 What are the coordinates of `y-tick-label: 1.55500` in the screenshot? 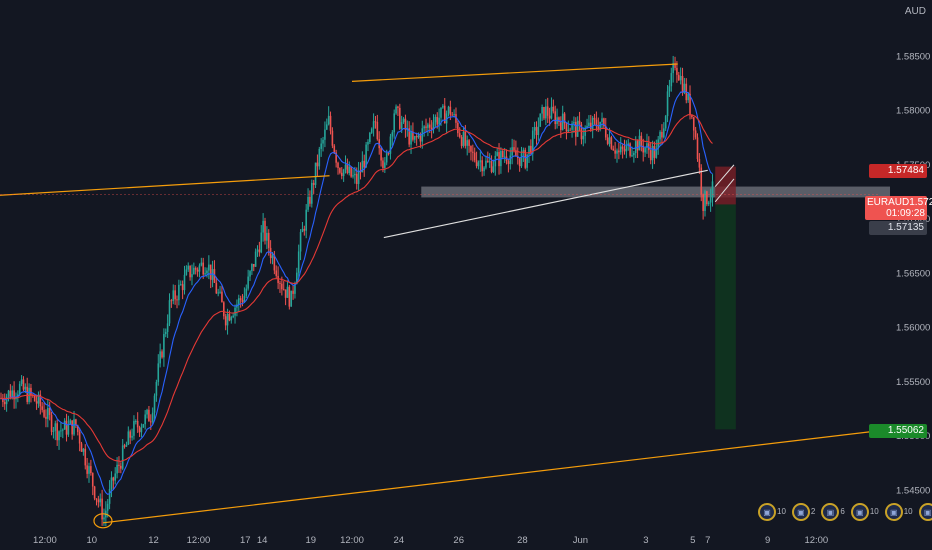 It's located at (913, 382).